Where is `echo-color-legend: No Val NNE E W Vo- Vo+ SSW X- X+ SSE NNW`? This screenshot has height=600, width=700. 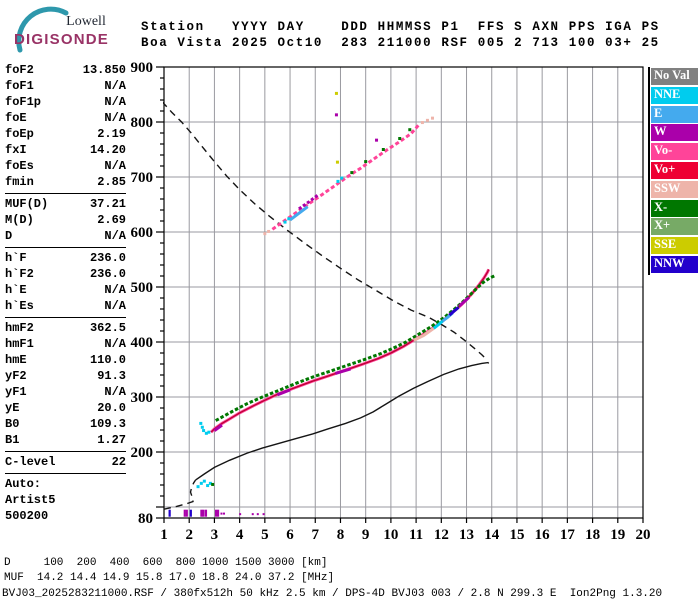
echo-color-legend: No Val NNE E W Vo- Vo+ SSW X- X+ SSE NNW is located at coordinates (674, 171).